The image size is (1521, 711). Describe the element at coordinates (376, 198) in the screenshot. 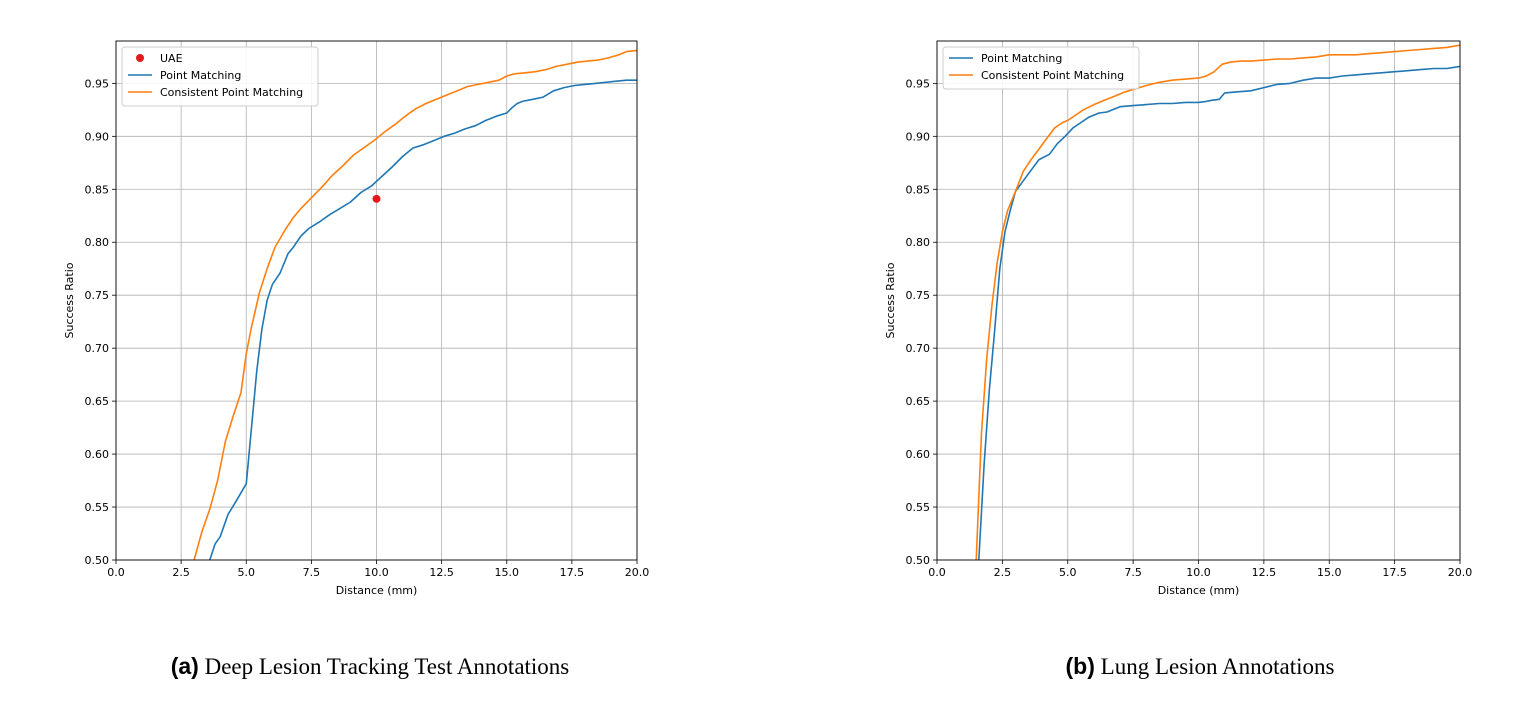

I see `series-point-uae` at that location.